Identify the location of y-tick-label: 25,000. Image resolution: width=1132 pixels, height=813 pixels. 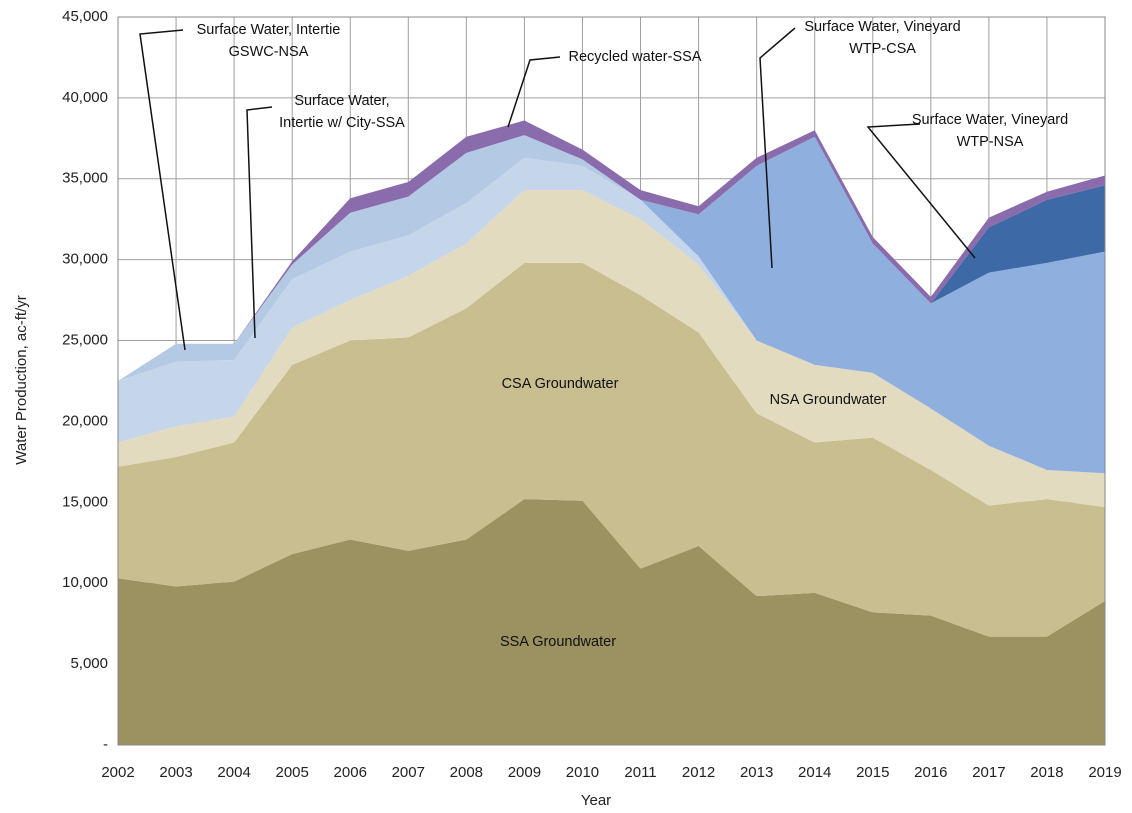
(85, 340).